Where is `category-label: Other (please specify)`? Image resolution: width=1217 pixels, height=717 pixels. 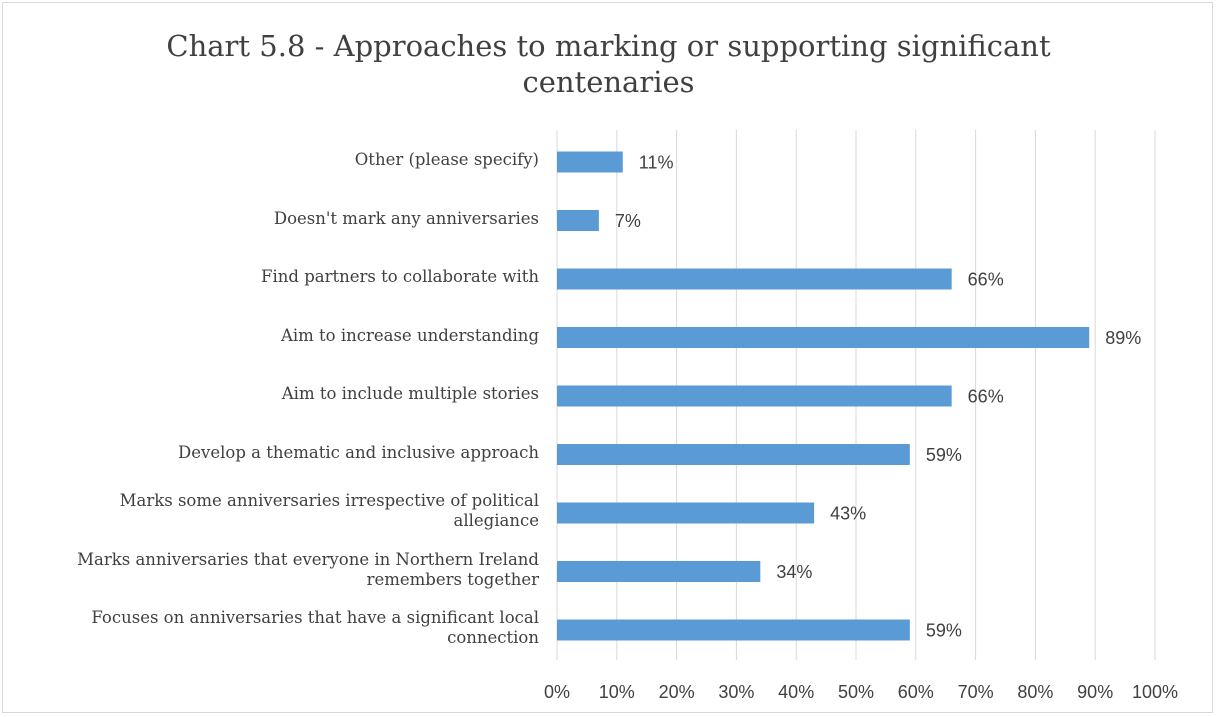
category-label: Other (please specify) is located at coordinates (446, 159).